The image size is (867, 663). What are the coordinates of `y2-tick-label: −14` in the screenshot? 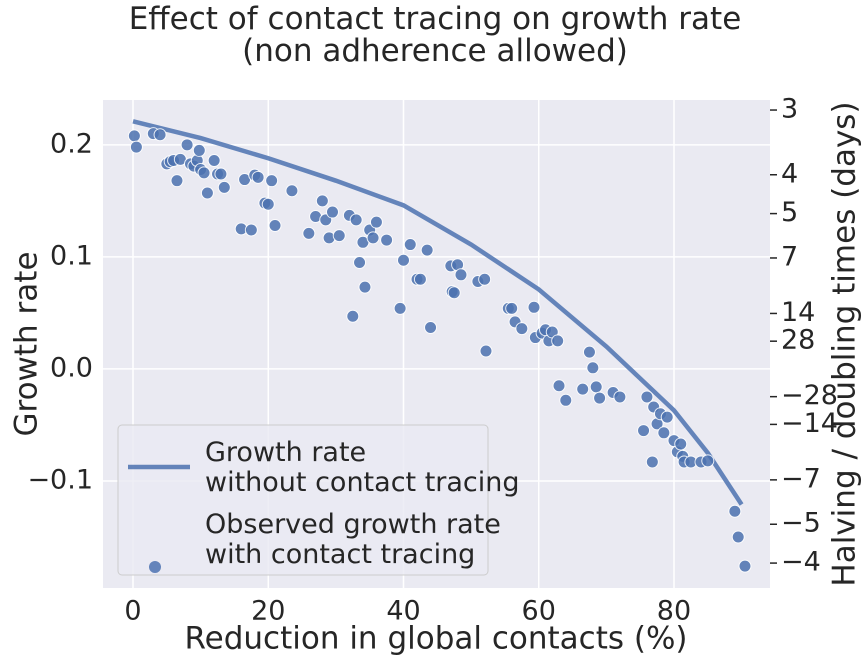 It's located at (809, 423).